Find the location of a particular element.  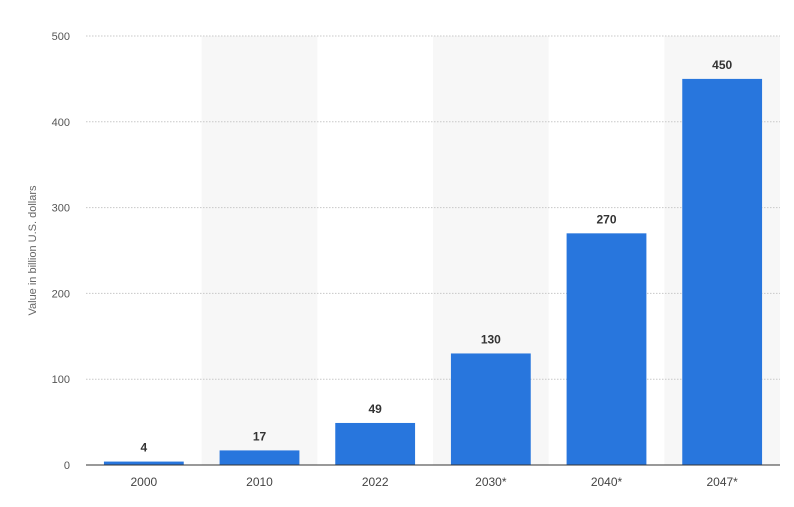

x-axis-tick-labels: 2000 2010 2022 2030* 2040* 2047* is located at coordinates (434, 482).